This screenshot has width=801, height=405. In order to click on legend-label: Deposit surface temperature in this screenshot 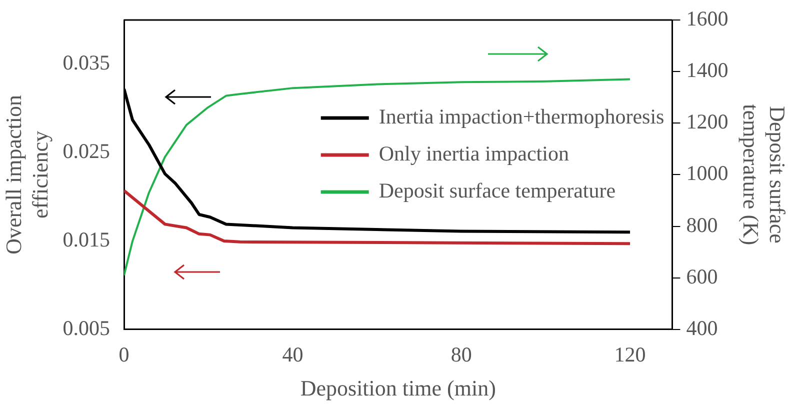, I will do `click(497, 190)`.